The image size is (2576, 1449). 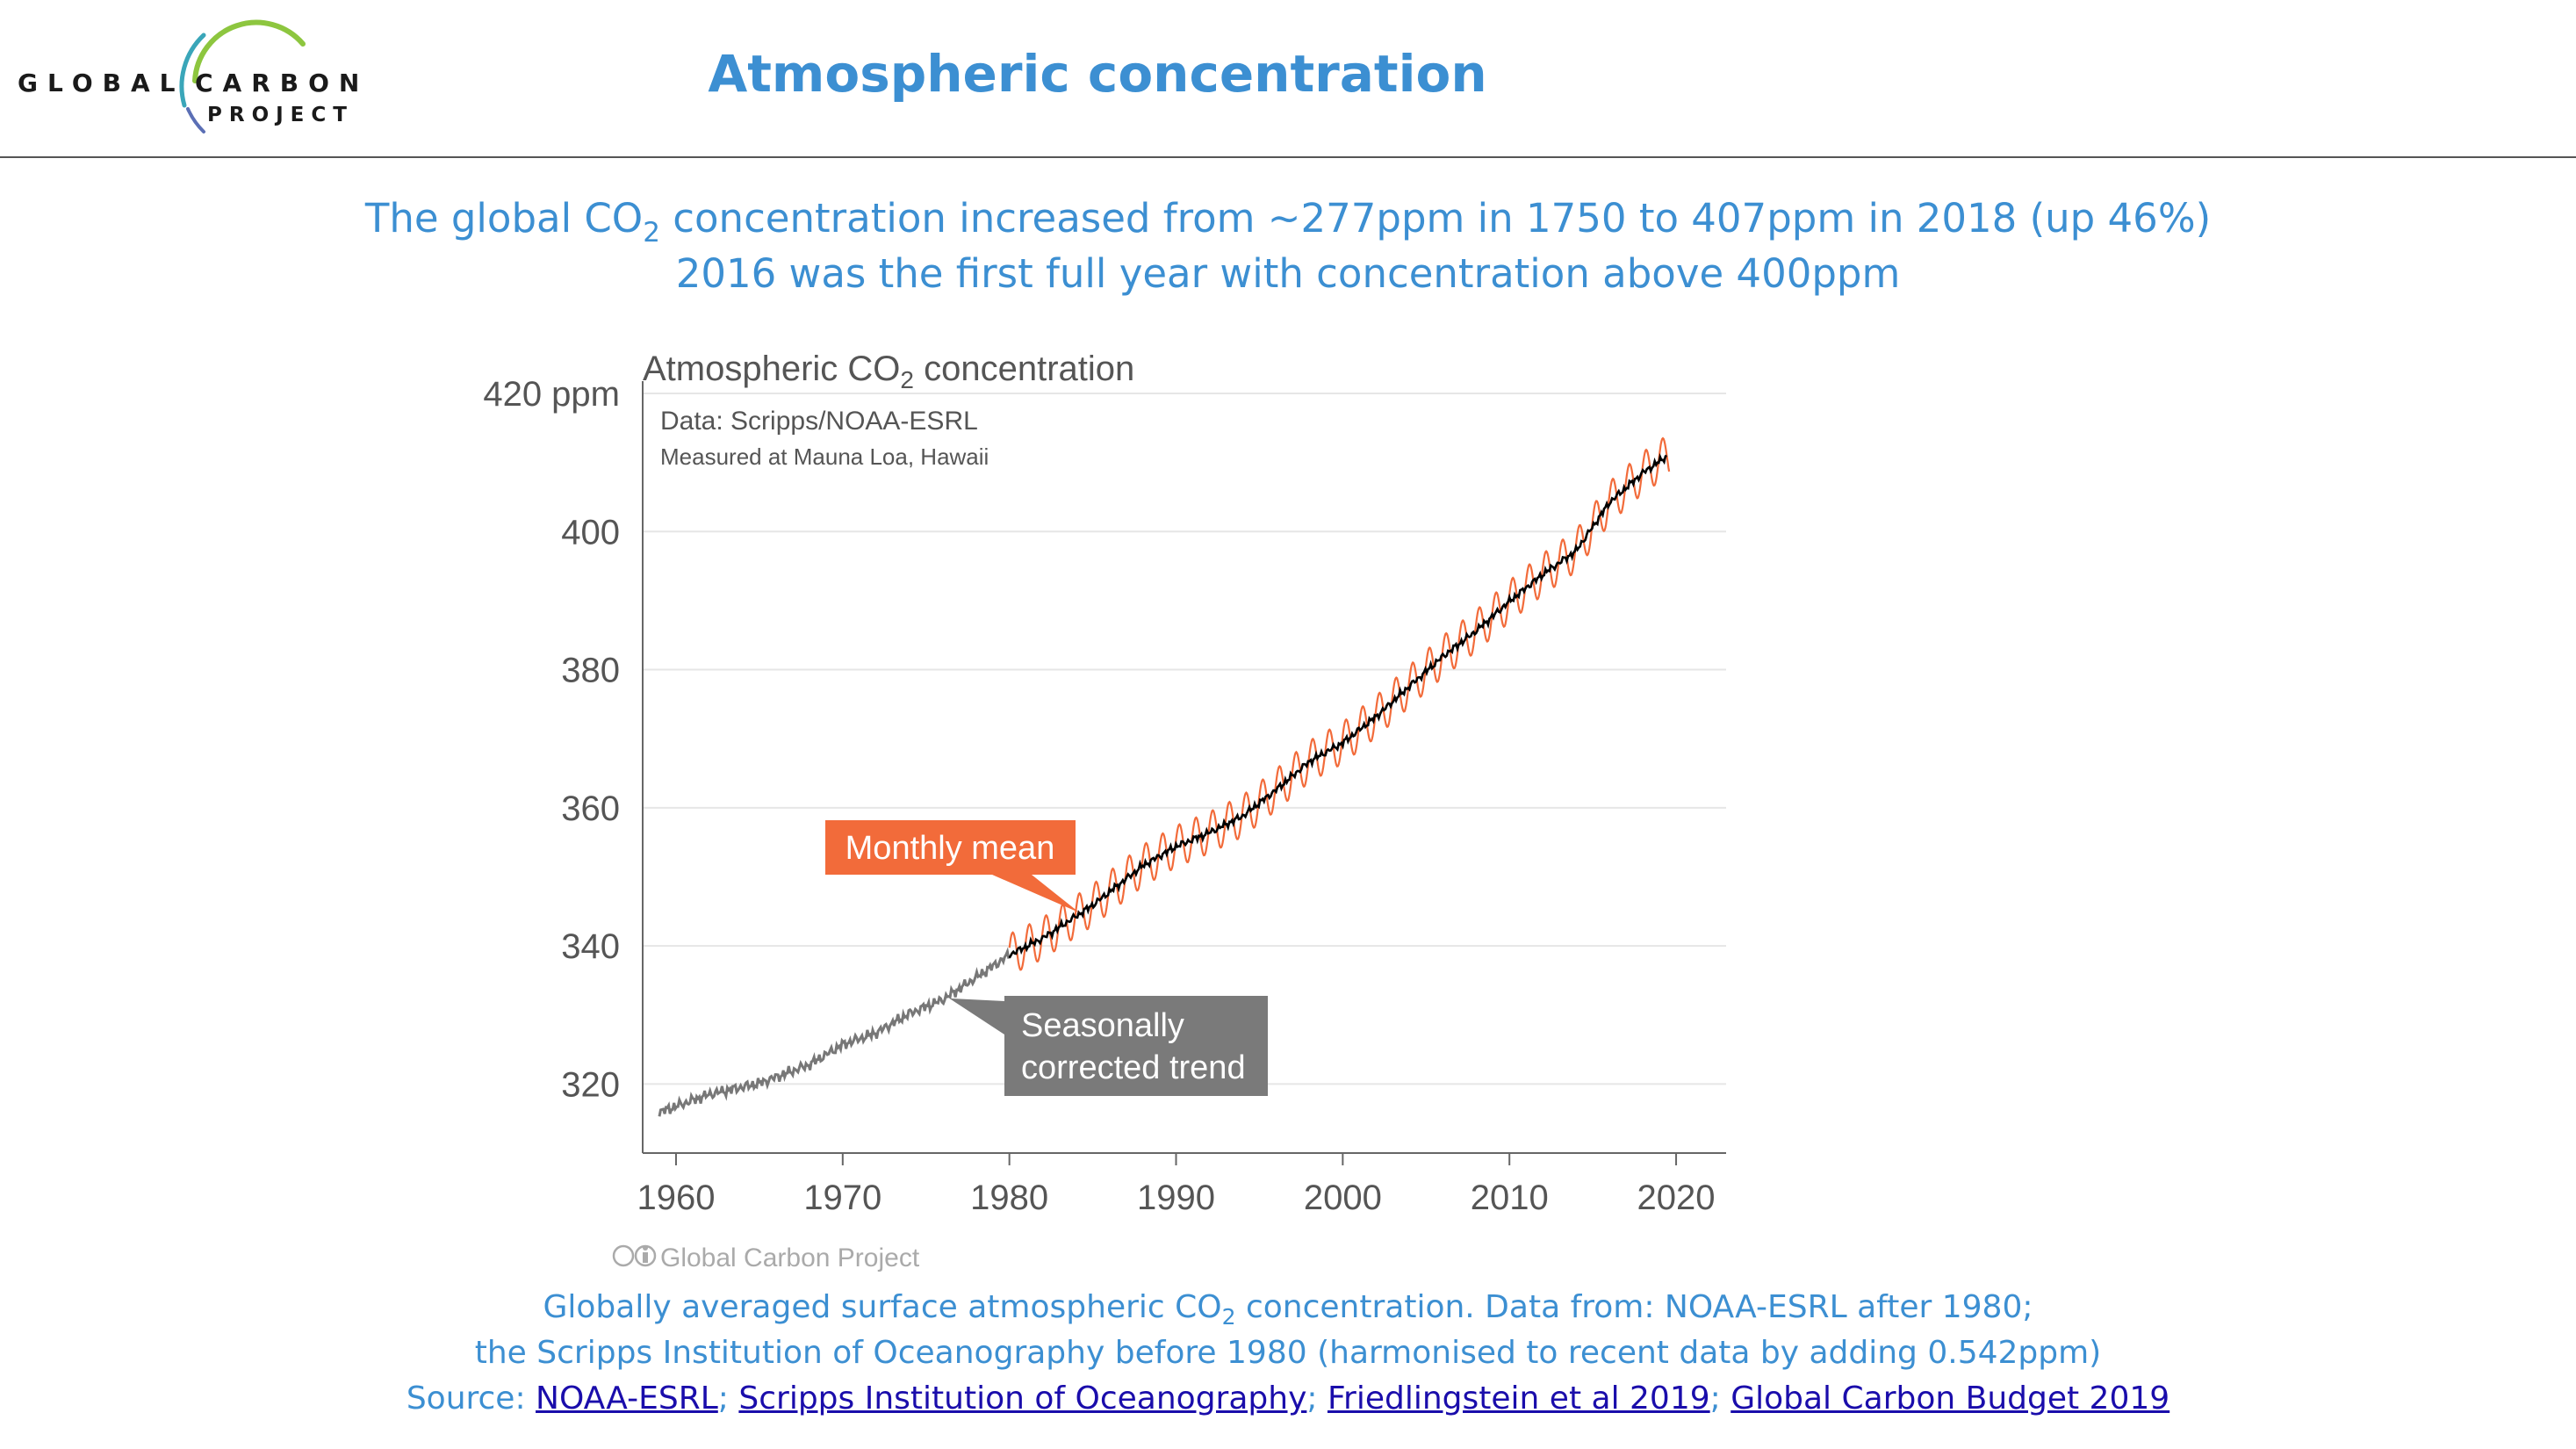 What do you see at coordinates (551, 394) in the screenshot?
I see `y-tick-label: 420 ppm` at bounding box center [551, 394].